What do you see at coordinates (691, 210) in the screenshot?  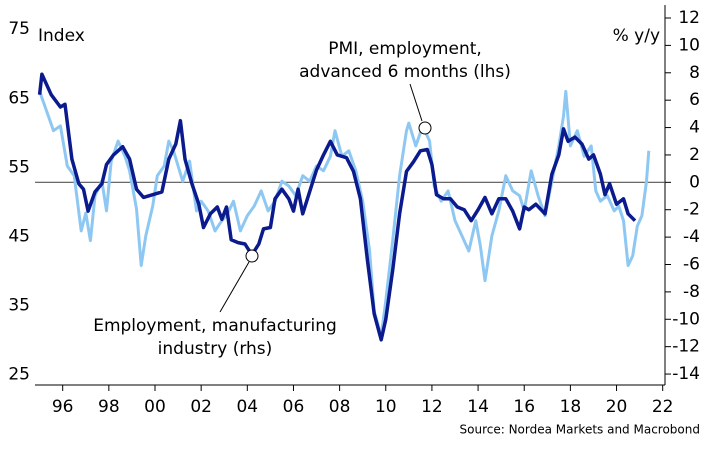 I see `y2-tick-label: -2` at bounding box center [691, 210].